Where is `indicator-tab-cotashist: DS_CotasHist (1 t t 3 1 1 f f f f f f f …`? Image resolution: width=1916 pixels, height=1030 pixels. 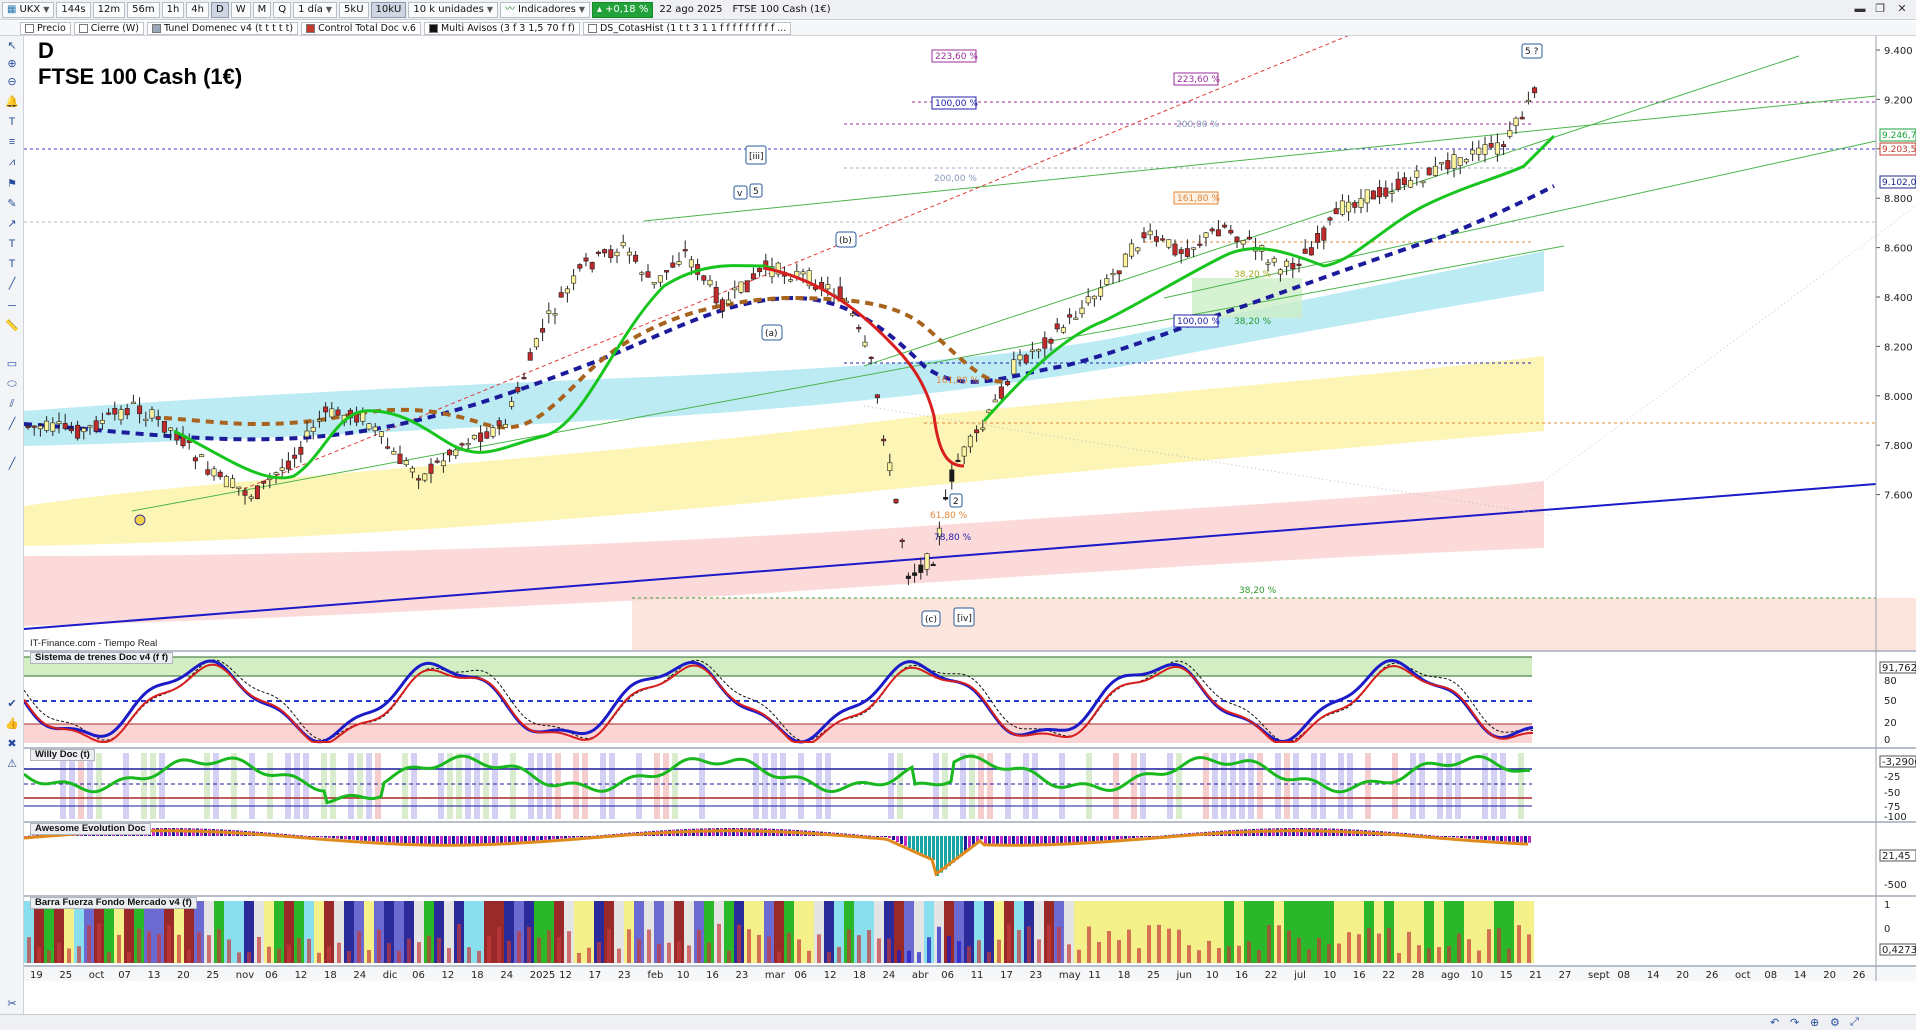 indicator-tab-cotashist: DS_CotasHist (1 t t 3 1 1 f f f f f f f … is located at coordinates (687, 28).